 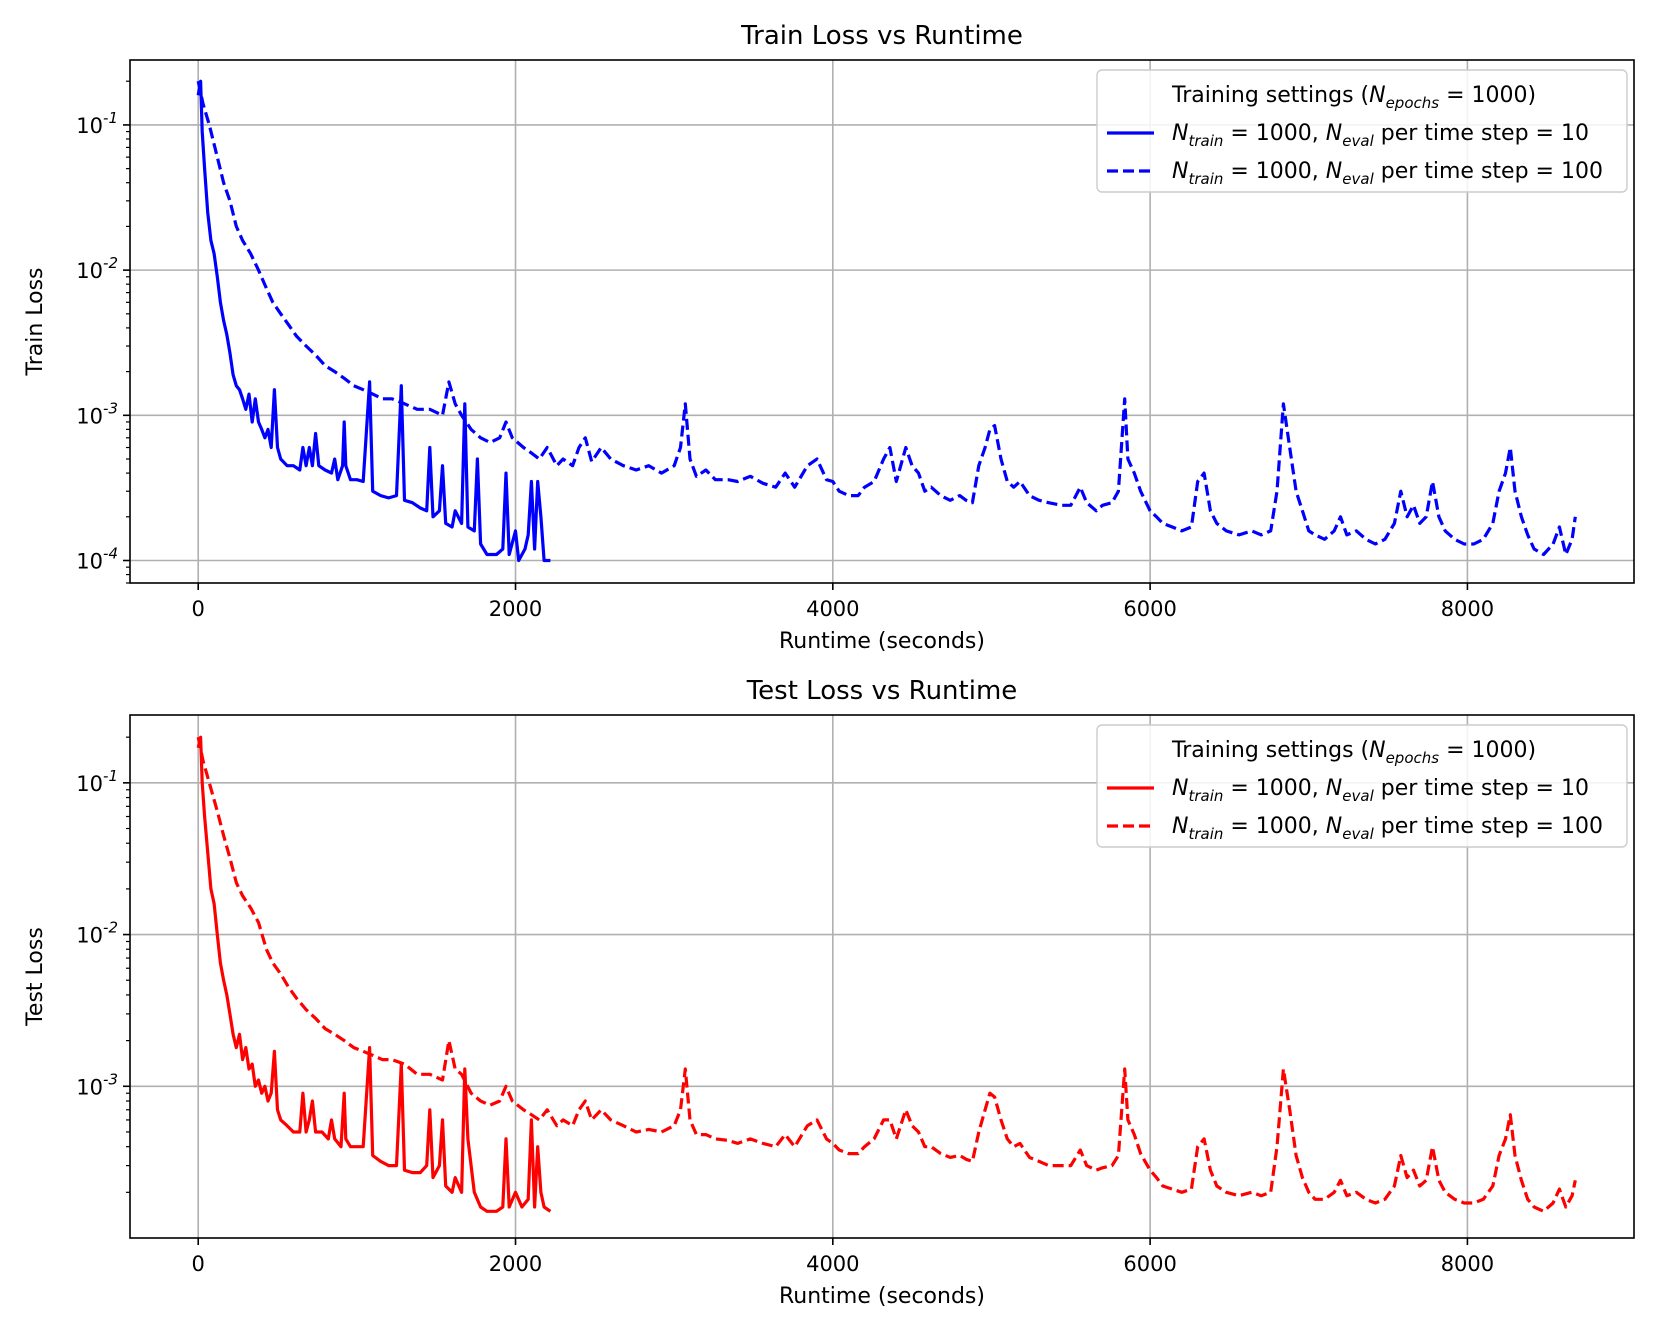 I want to click on chart-title: Train Loss vs Runtime, so click(x=881, y=36).